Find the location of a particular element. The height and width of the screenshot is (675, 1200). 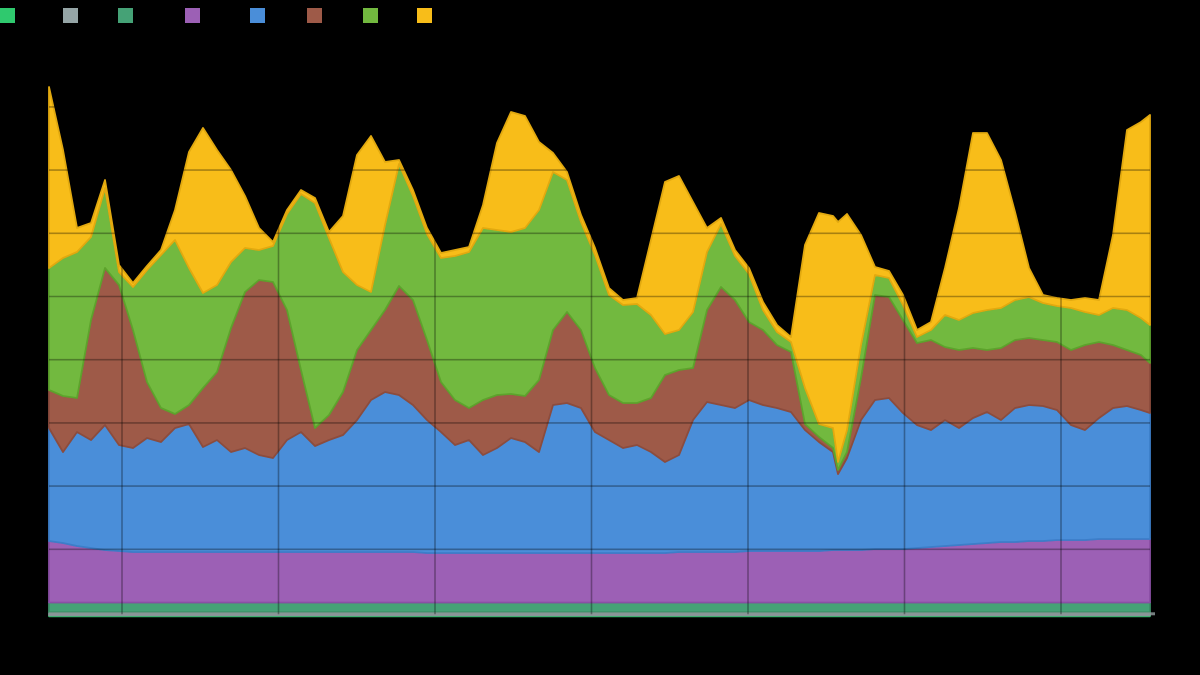

chart-legend is located at coordinates (600, 17).